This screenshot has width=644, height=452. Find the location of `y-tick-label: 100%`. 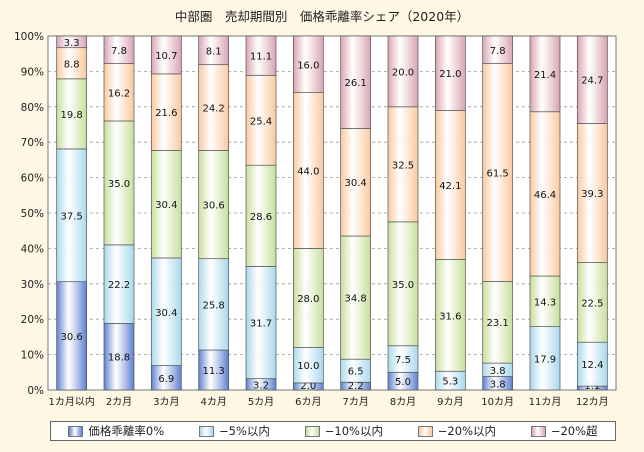

y-tick-label: 100% is located at coordinates (29, 37).